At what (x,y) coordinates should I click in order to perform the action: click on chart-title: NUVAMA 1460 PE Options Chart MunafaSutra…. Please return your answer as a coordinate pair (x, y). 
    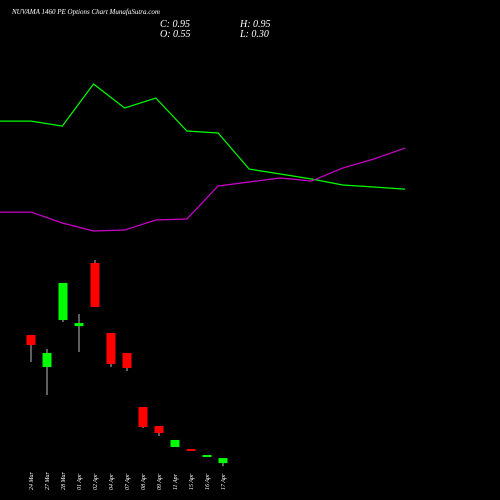
    Looking at the image, I should click on (85, 12).